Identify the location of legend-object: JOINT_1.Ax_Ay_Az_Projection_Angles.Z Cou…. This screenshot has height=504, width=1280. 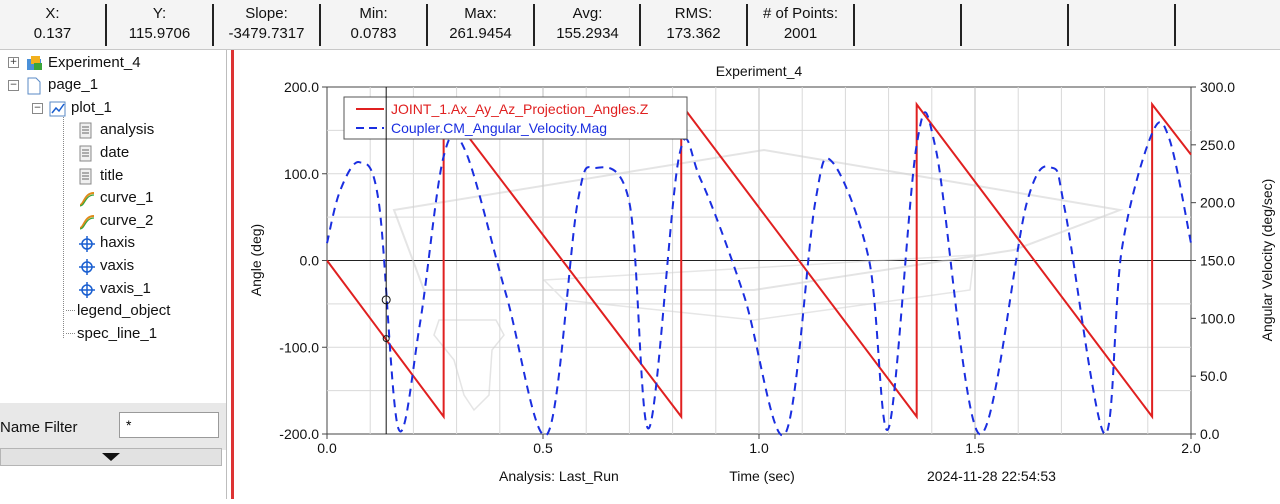
(515, 118).